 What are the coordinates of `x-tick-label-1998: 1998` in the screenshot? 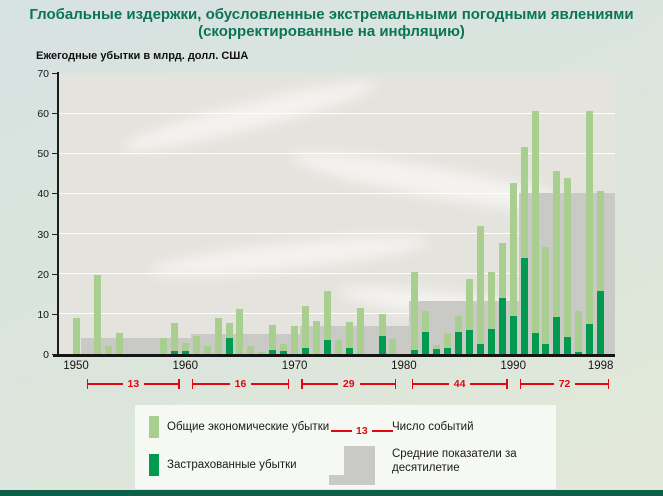 It's located at (600, 366).